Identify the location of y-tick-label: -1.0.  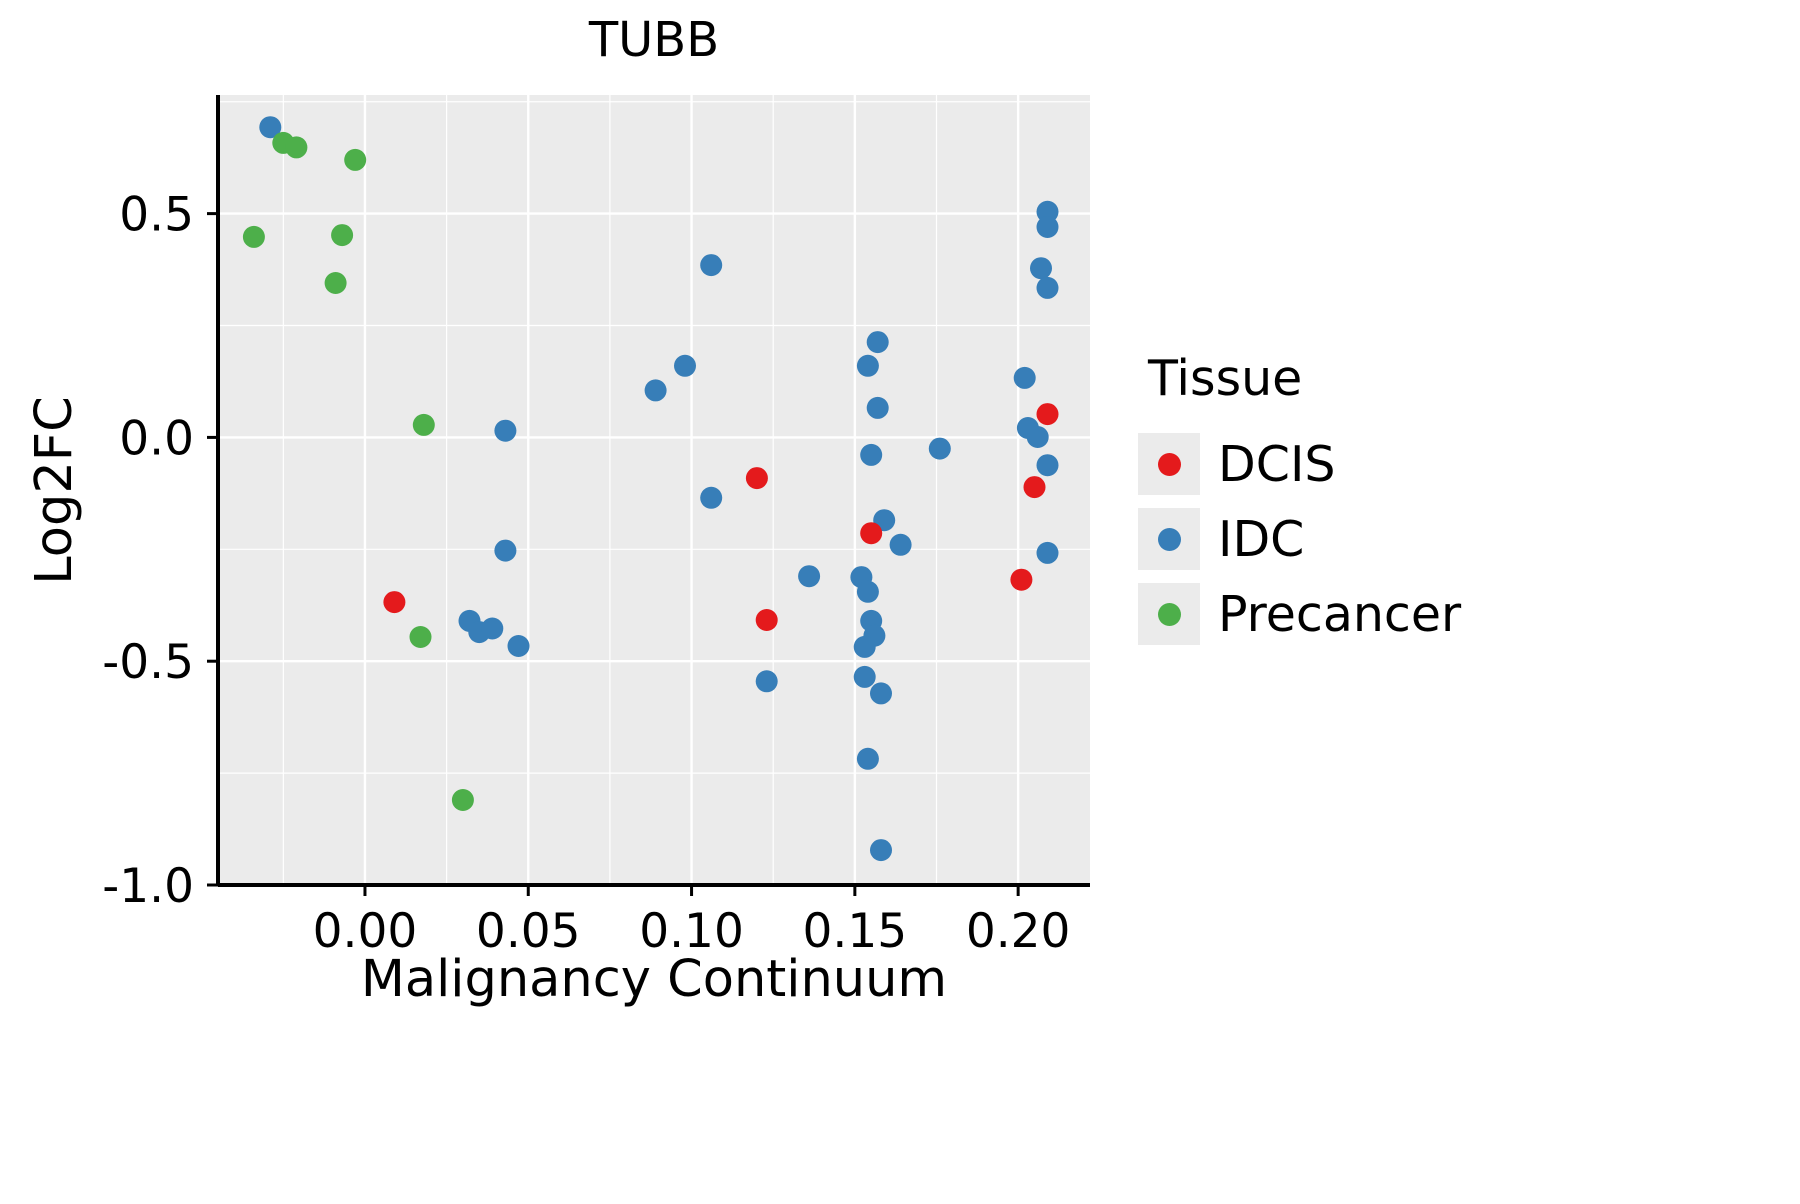
(148, 886).